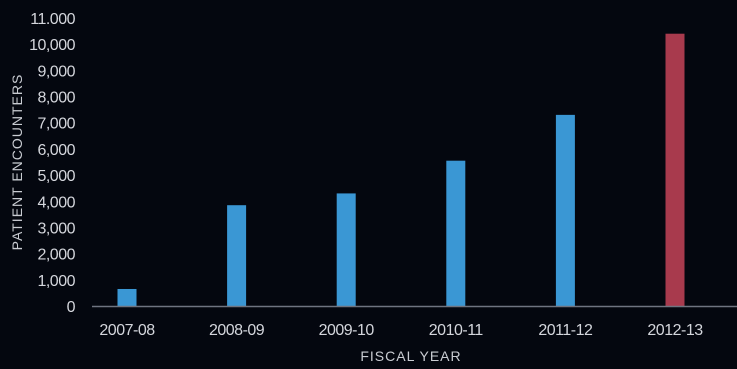  I want to click on y-tick-label: 11.000, so click(52, 19).